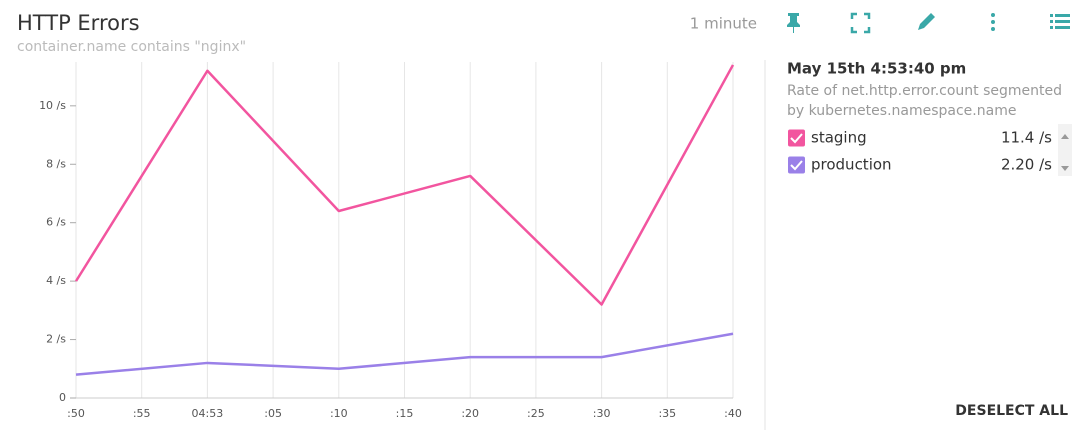 The height and width of the screenshot is (430, 1076). I want to click on y-tick-label: 8 /s, so click(56, 163).